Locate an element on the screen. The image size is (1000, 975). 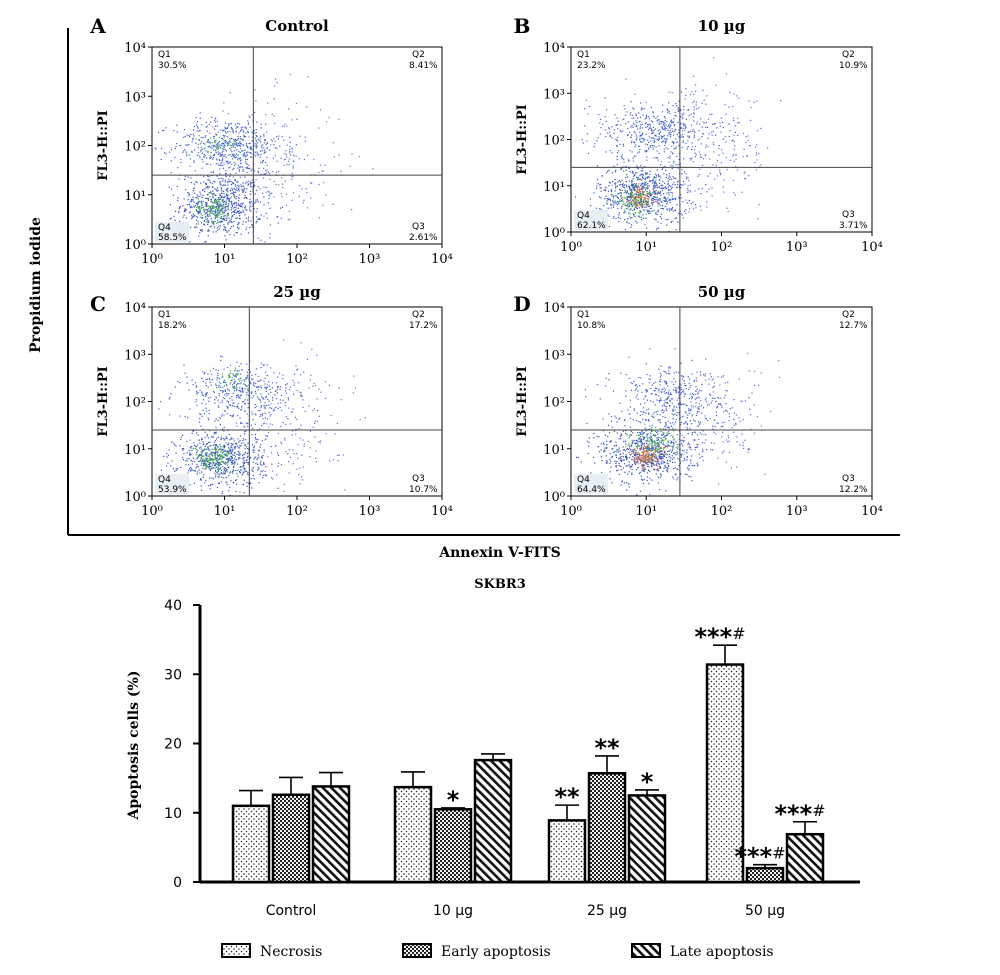
panel-letter: C is located at coordinates (98, 304).